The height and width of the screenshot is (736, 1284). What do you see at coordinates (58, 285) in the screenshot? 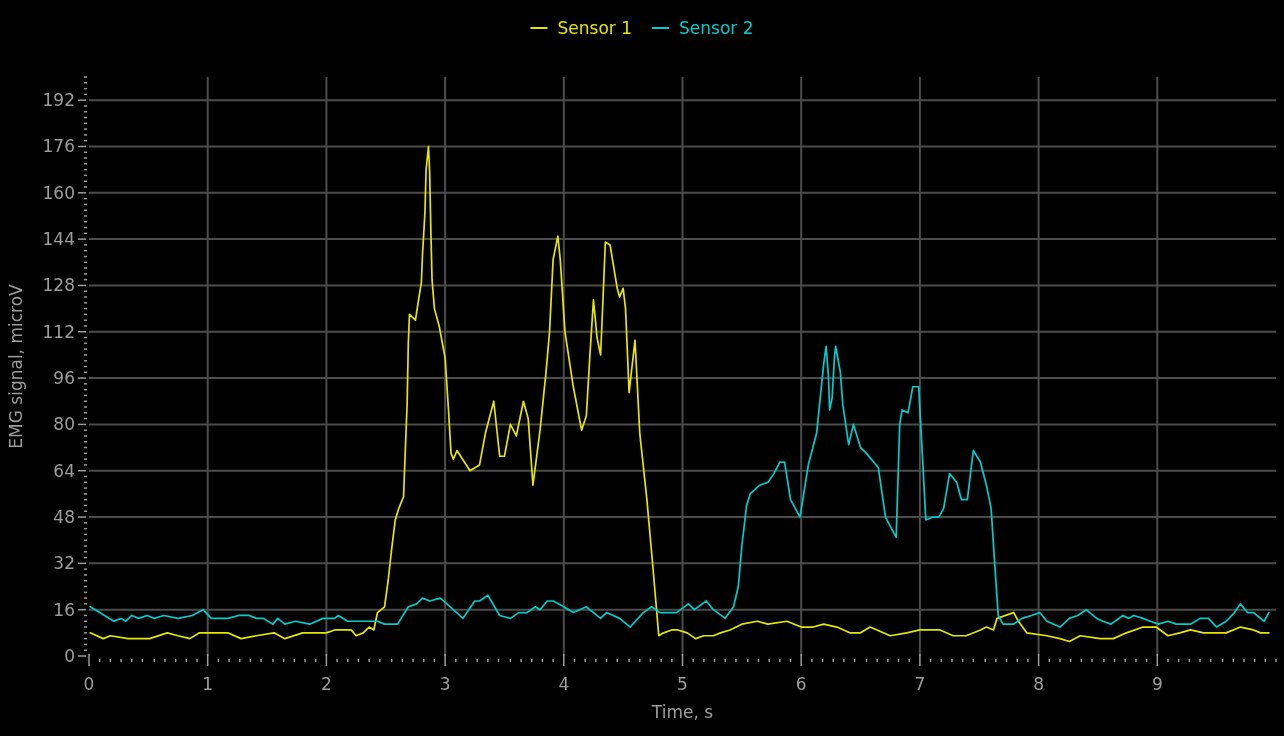
I see `y-tick-label: 128` at bounding box center [58, 285].